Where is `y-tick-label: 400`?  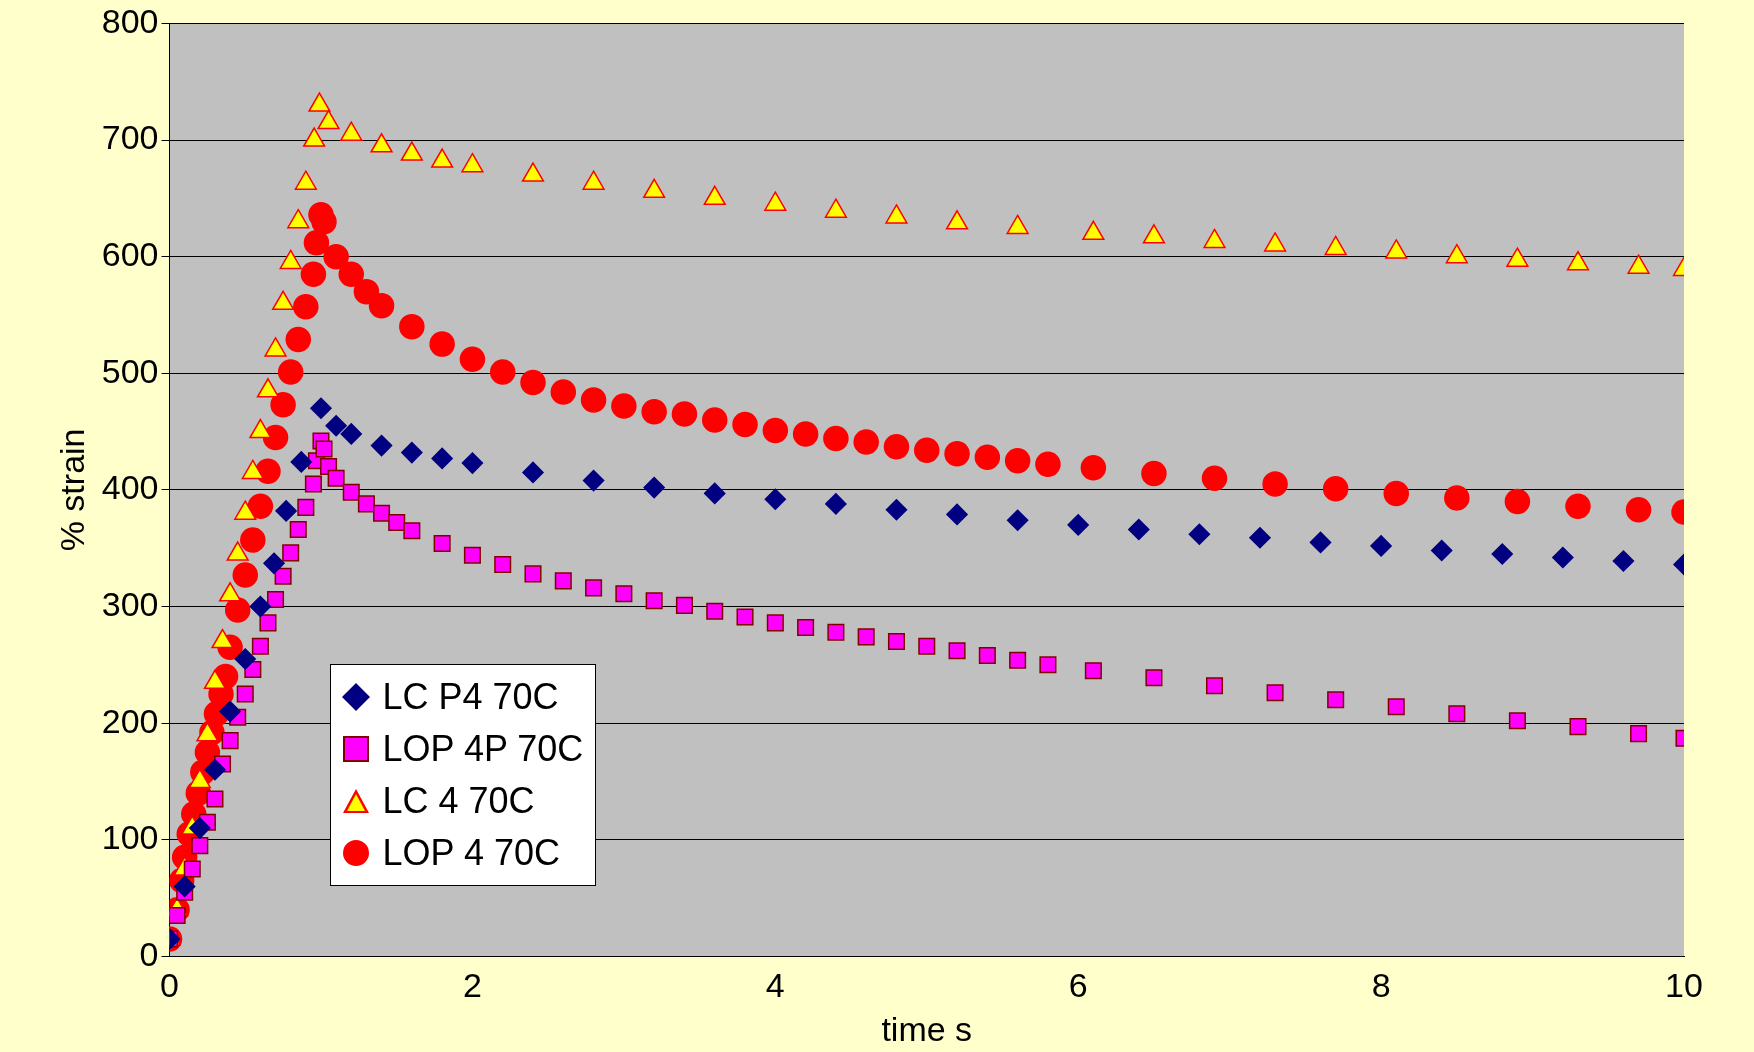
y-tick-label: 400 is located at coordinates (130, 487).